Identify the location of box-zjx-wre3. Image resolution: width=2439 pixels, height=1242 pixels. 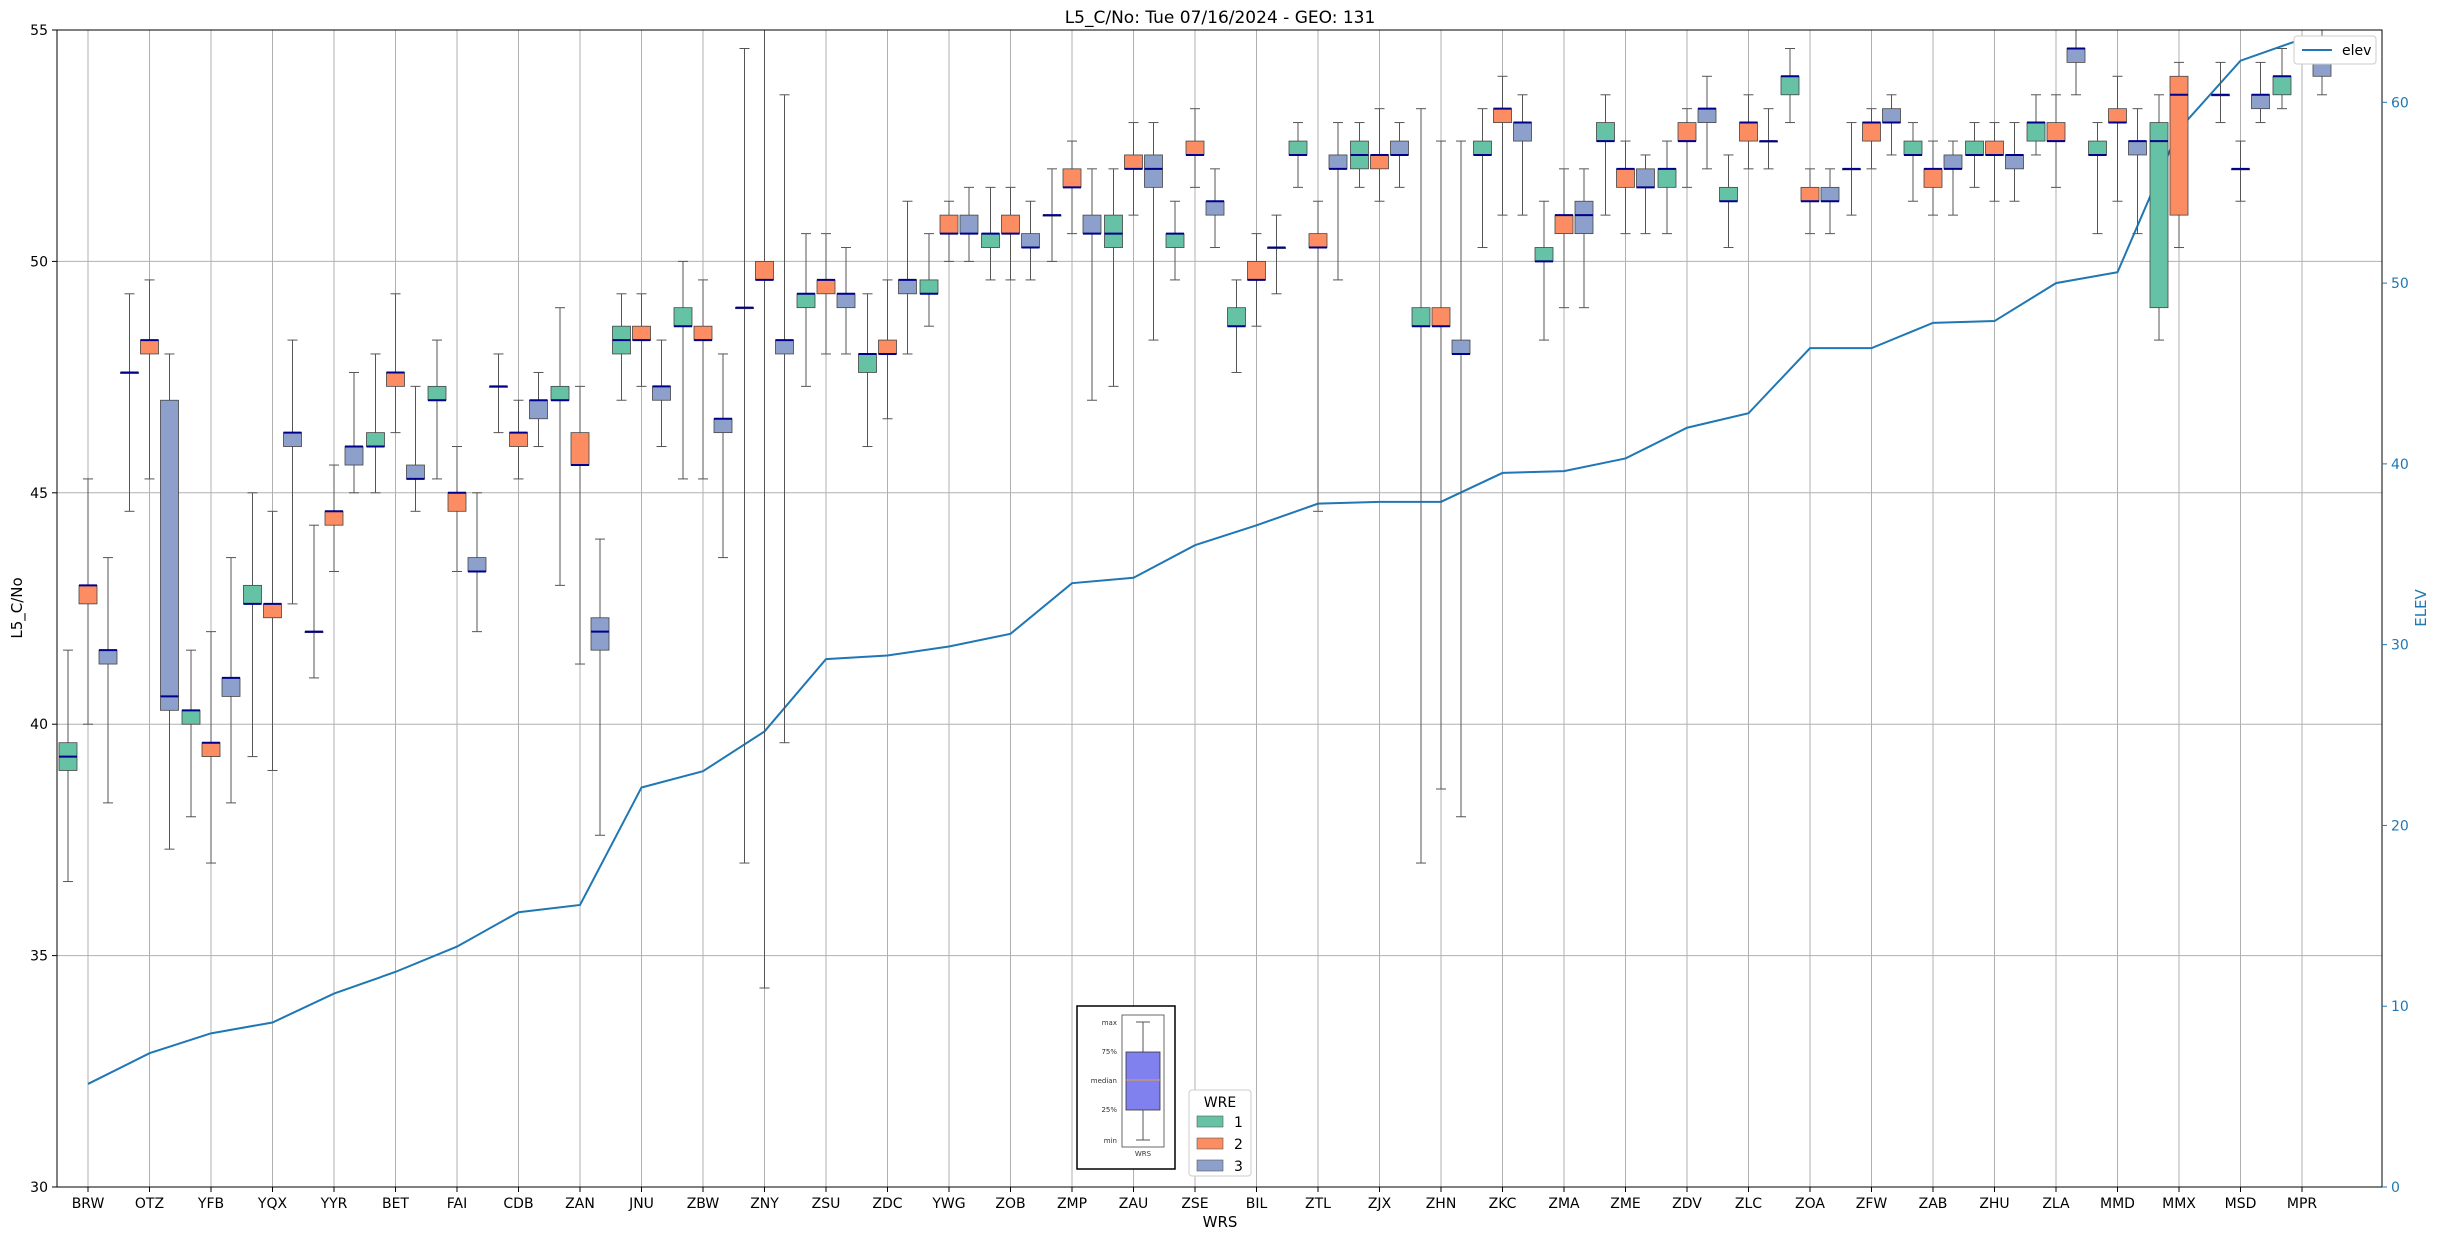
(1399, 155).